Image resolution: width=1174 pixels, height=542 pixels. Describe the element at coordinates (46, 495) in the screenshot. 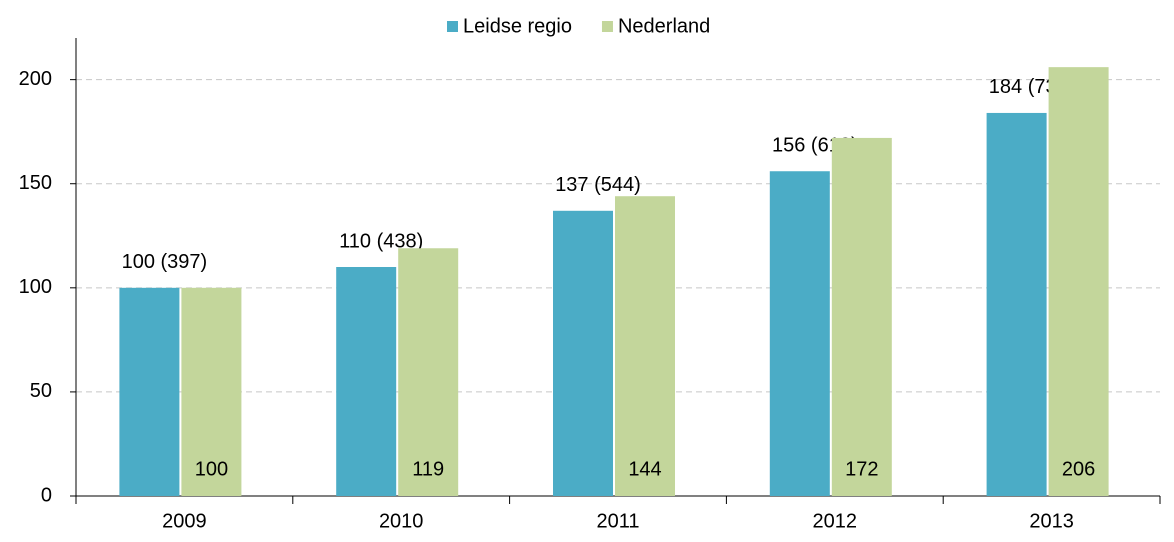

I see `y-tick-label: 0` at that location.